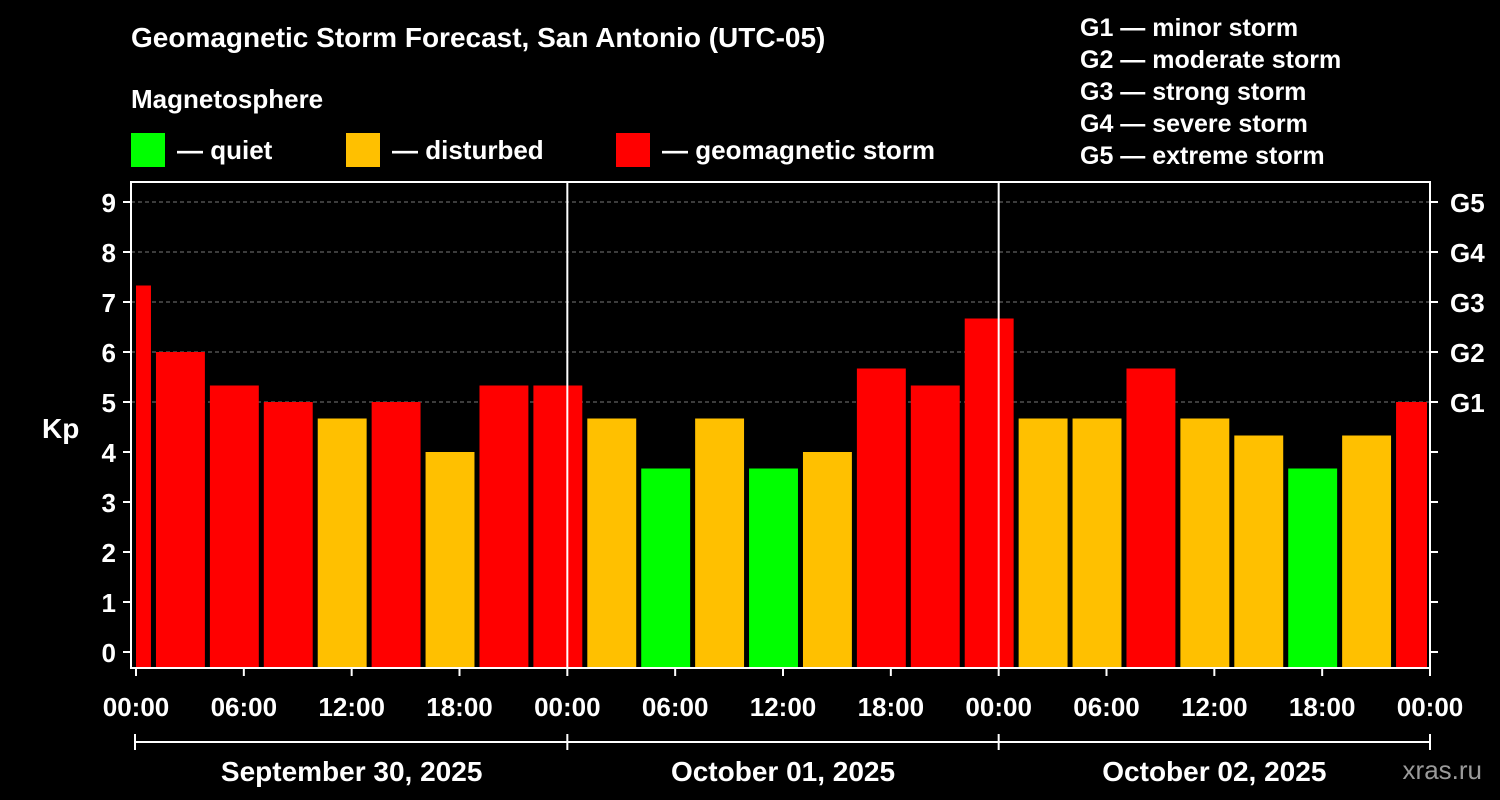 The height and width of the screenshot is (800, 1500). I want to click on g-scale-label: G1, so click(1467, 403).